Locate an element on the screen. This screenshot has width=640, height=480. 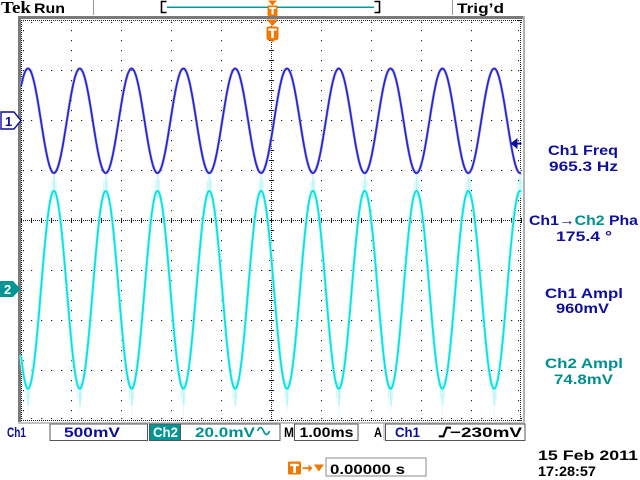
svg-text: 2 is located at coordinates (7, 289).